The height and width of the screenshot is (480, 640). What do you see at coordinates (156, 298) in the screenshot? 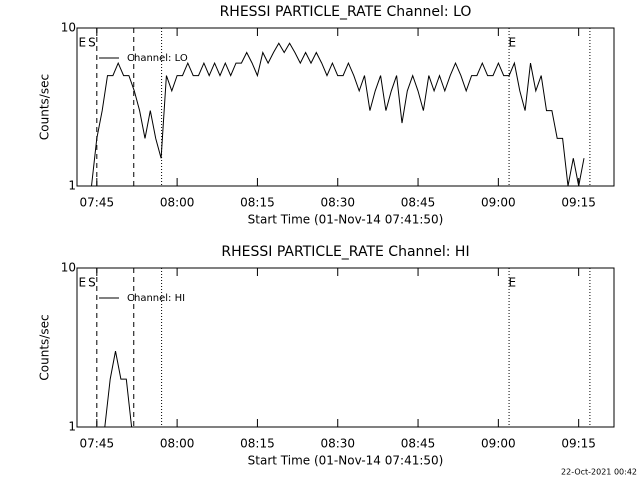
I see `legend-label: Channel: HI` at bounding box center [156, 298].